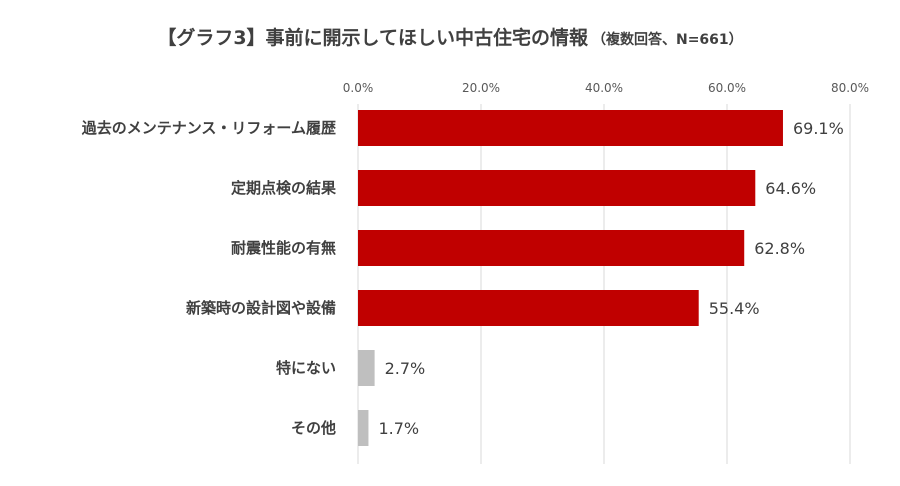 The image size is (900, 486). I want to click on category-label: 新築時の設計図や設備, so click(261, 308).